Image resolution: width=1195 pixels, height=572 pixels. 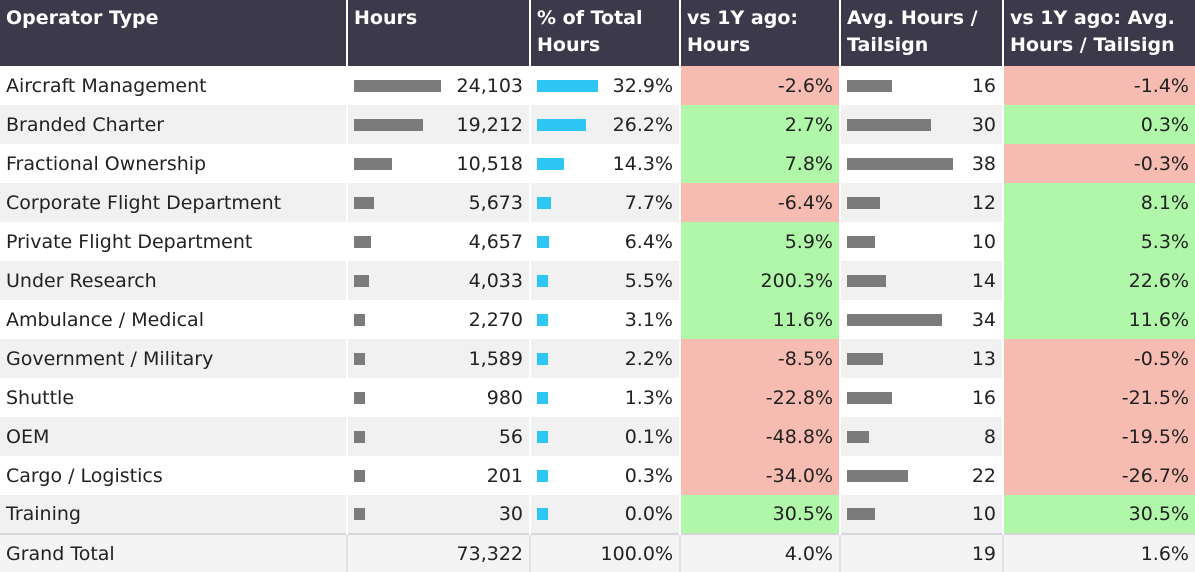 I want to click on table-row: Branded Charter 19,212 26.2% 2.7% 30 0.3%, so click(x=597, y=124).